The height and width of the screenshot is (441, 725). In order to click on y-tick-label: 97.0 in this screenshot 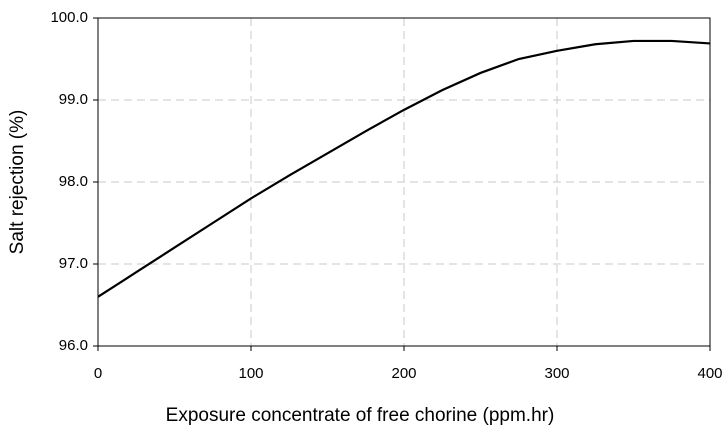, I will do `click(73, 263)`.